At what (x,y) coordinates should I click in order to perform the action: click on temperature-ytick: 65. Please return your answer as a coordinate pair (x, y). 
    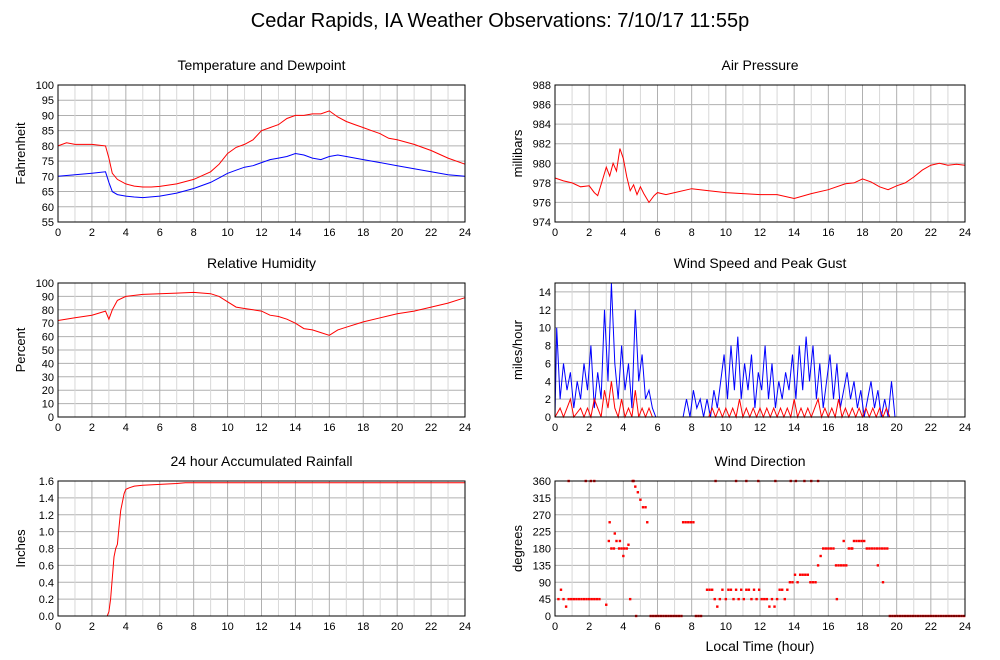
    Looking at the image, I should click on (48, 193).